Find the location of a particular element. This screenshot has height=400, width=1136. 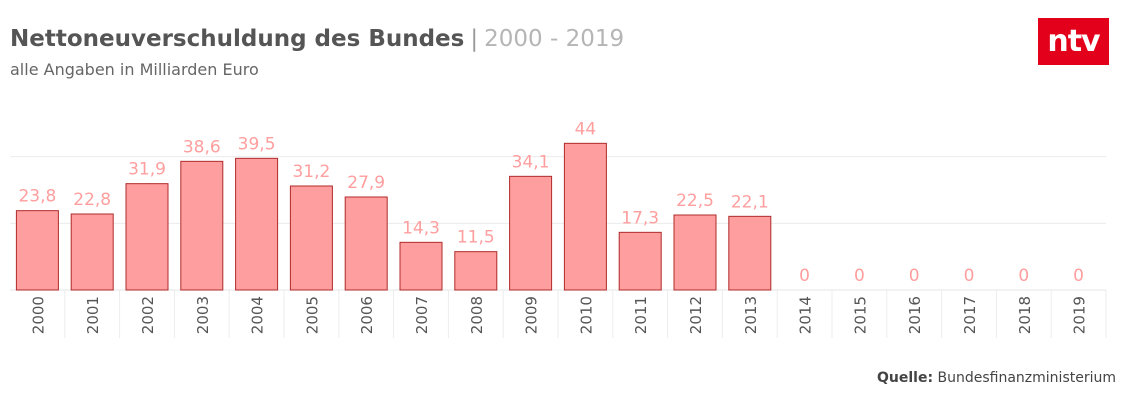

value-label: 38,6 is located at coordinates (202, 147).